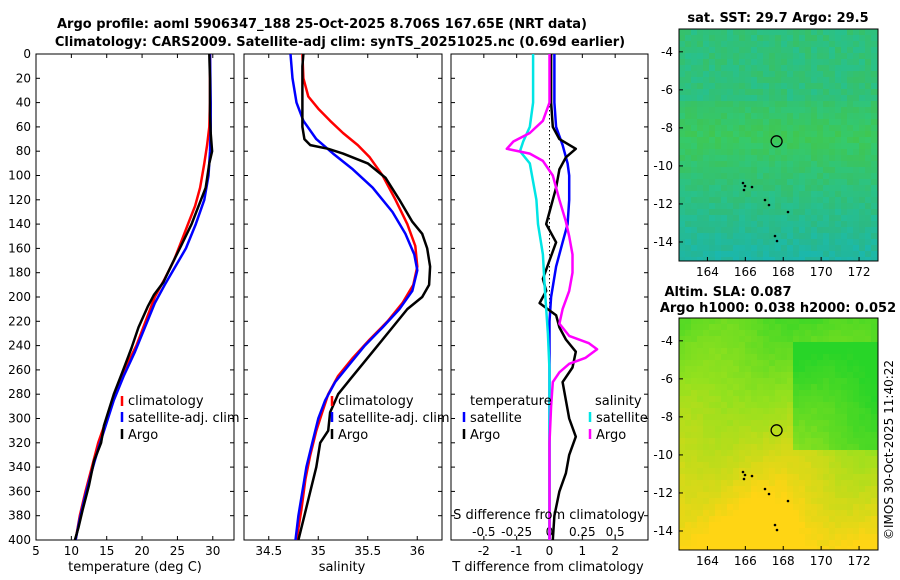 The image size is (900, 580). Describe the element at coordinates (667, 90) in the screenshot. I see `map-y-tick-label: -6` at that location.